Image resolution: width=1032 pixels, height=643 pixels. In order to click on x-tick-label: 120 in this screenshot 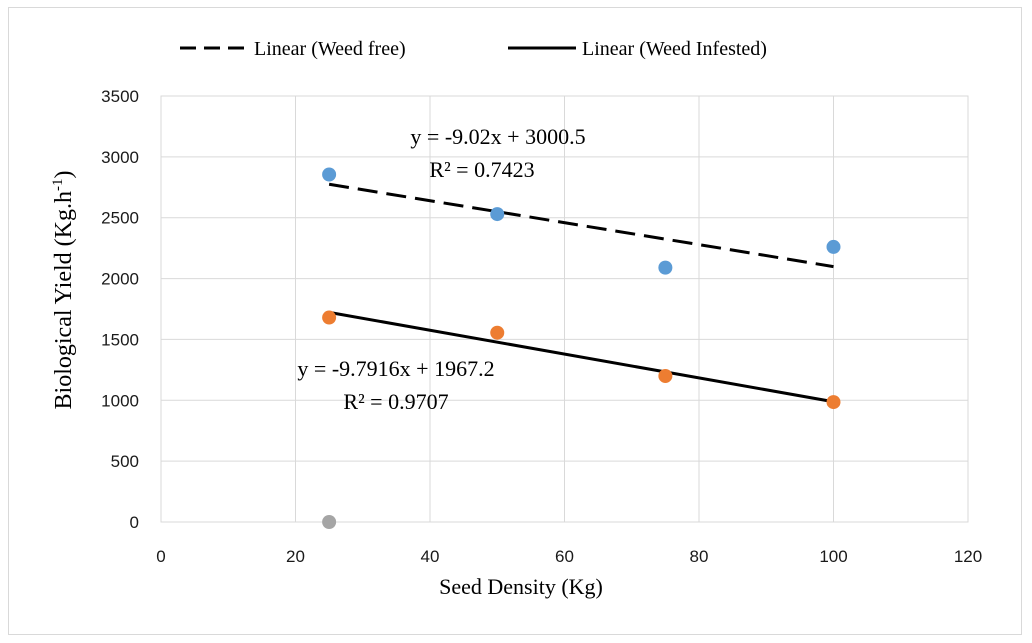, I will do `click(968, 556)`.